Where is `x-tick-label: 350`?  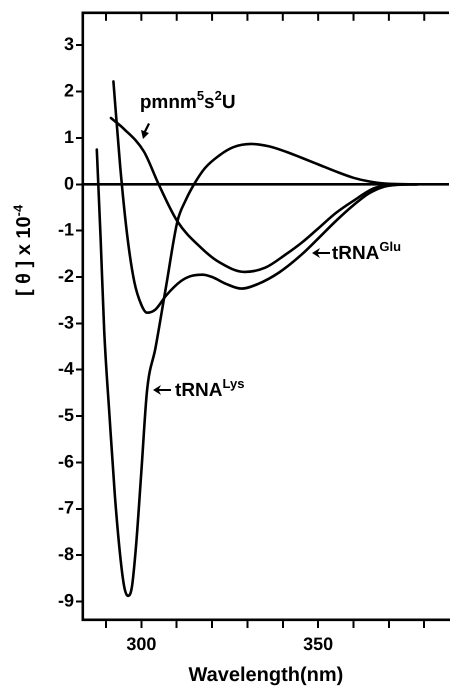 x-tick-label: 350 is located at coordinates (318, 644).